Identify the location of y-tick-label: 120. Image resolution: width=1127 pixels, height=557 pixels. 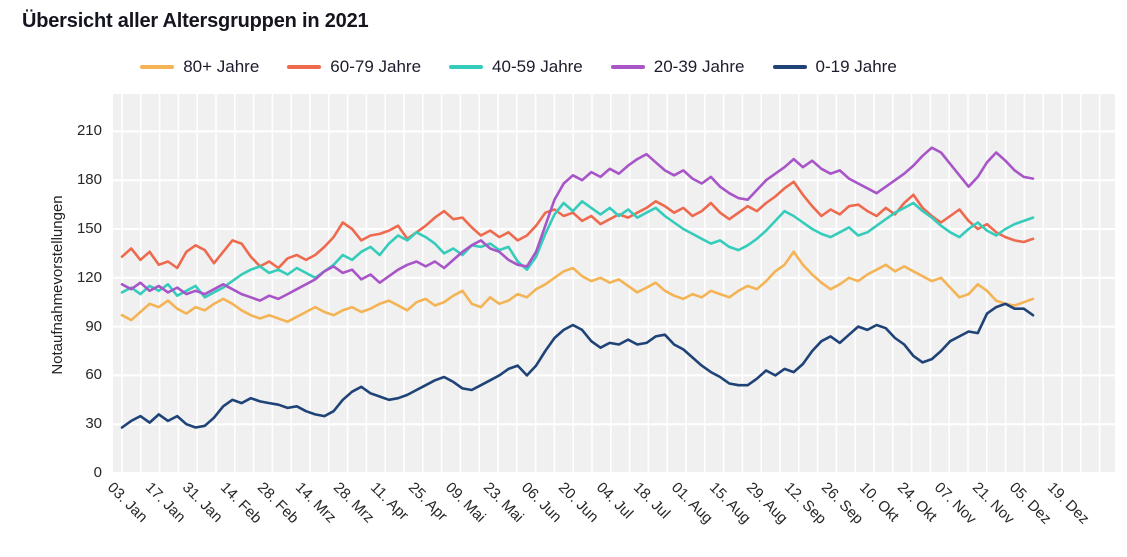
(89, 277).